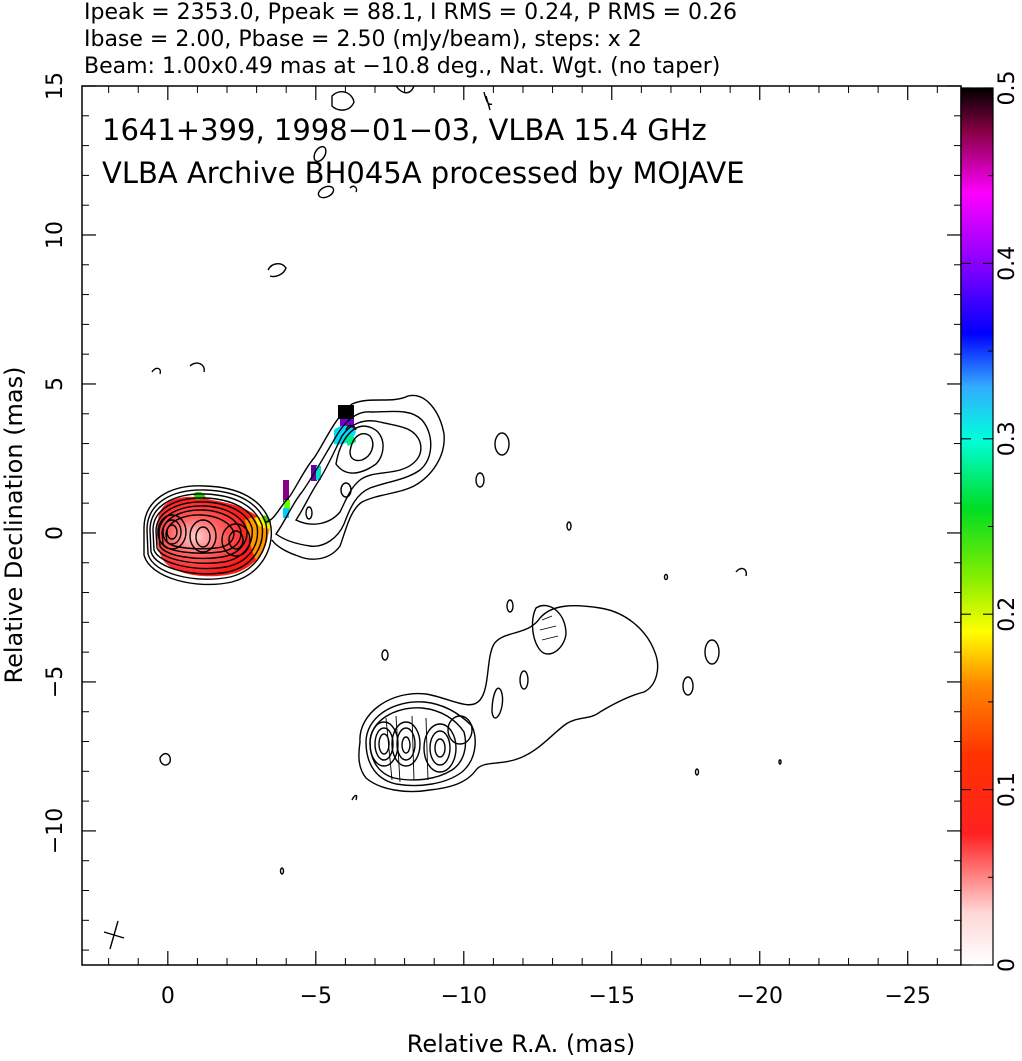  Describe the element at coordinates (55, 235) in the screenshot. I see `y-tick-label: 10` at that location.